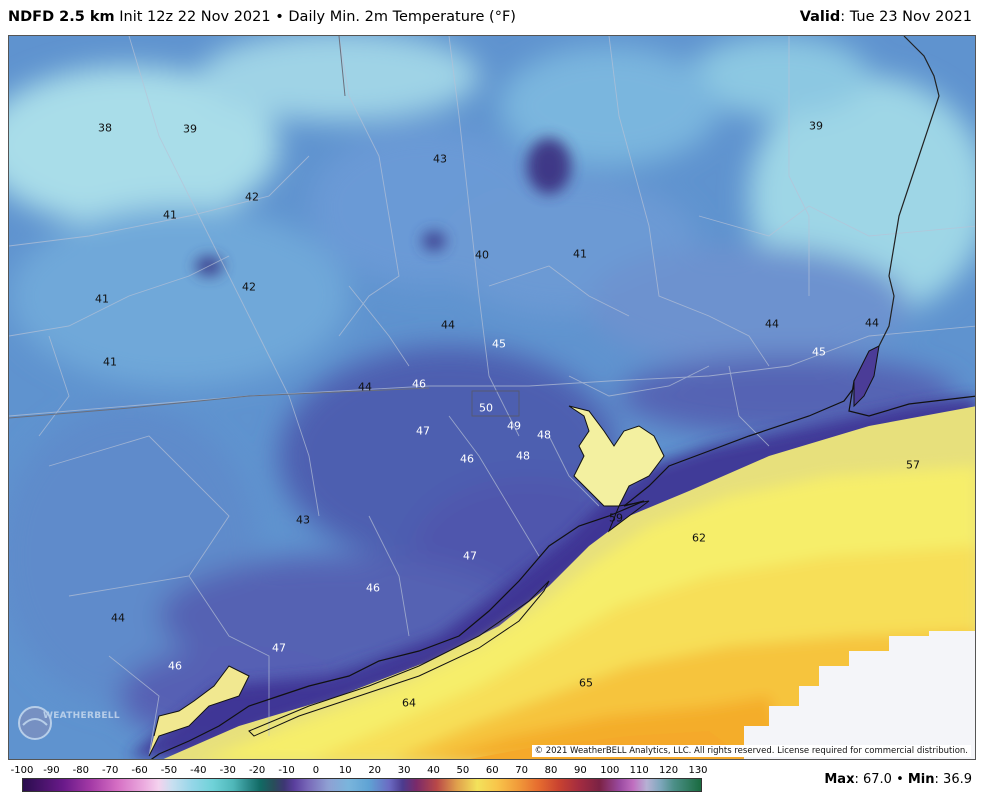 This screenshot has width=984, height=808. Describe the element at coordinates (669, 770) in the screenshot. I see `colorbar-tick: 120` at that location.